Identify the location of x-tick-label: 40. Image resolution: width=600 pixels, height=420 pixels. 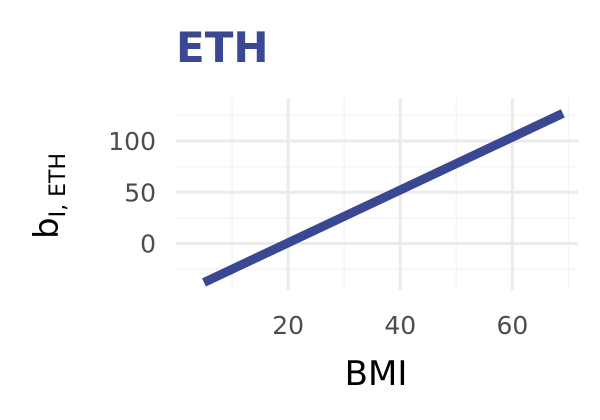
(400, 325).